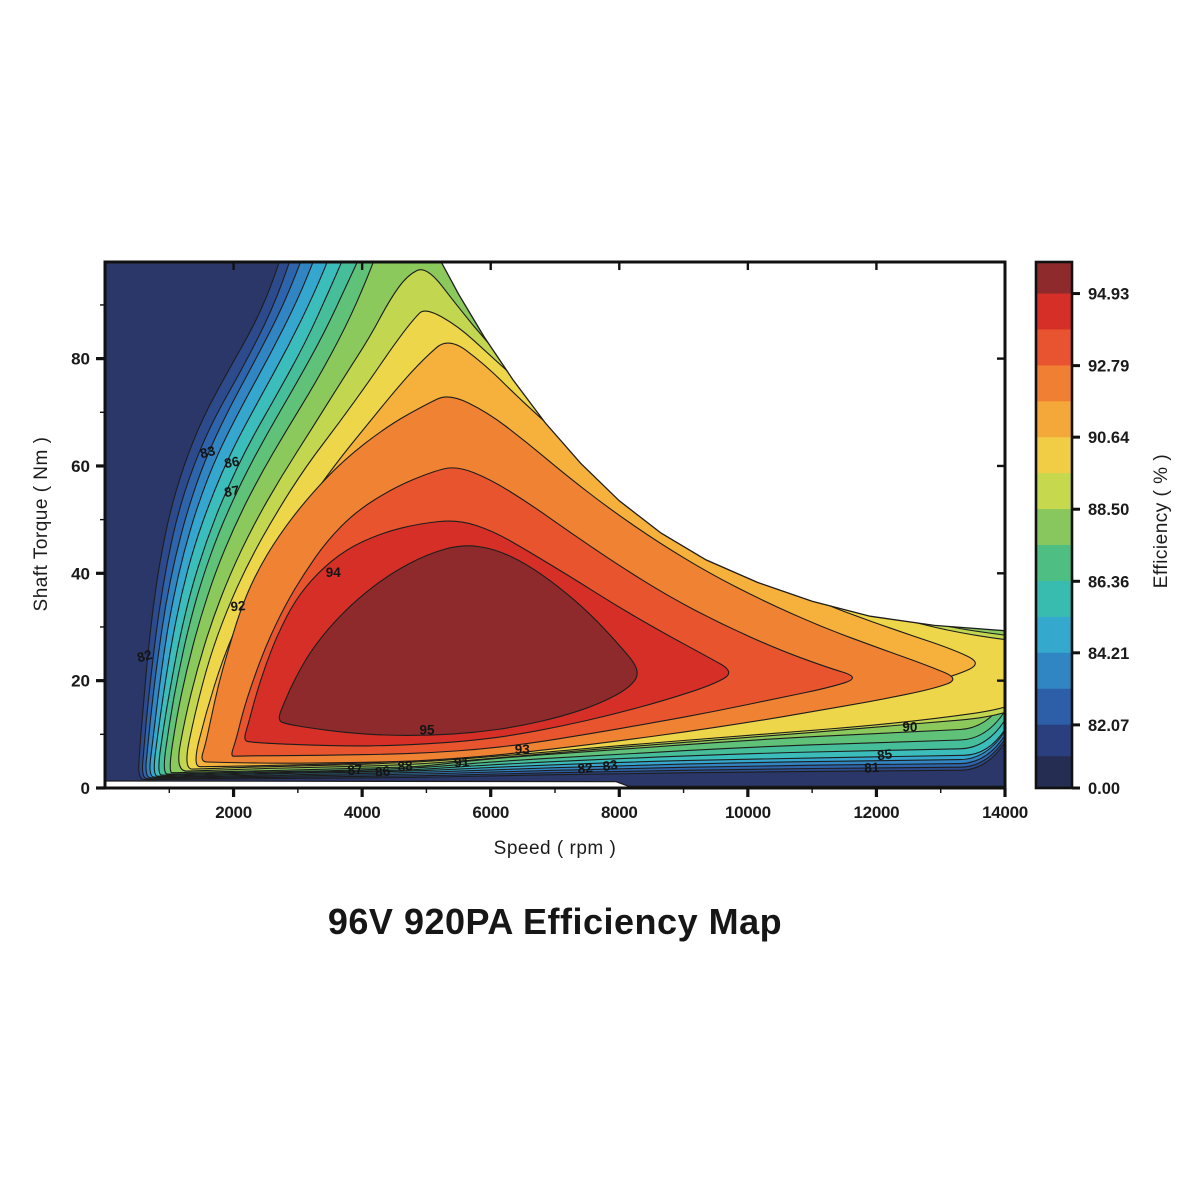  What do you see at coordinates (80, 466) in the screenshot?
I see `y-tick-label: 60` at bounding box center [80, 466].